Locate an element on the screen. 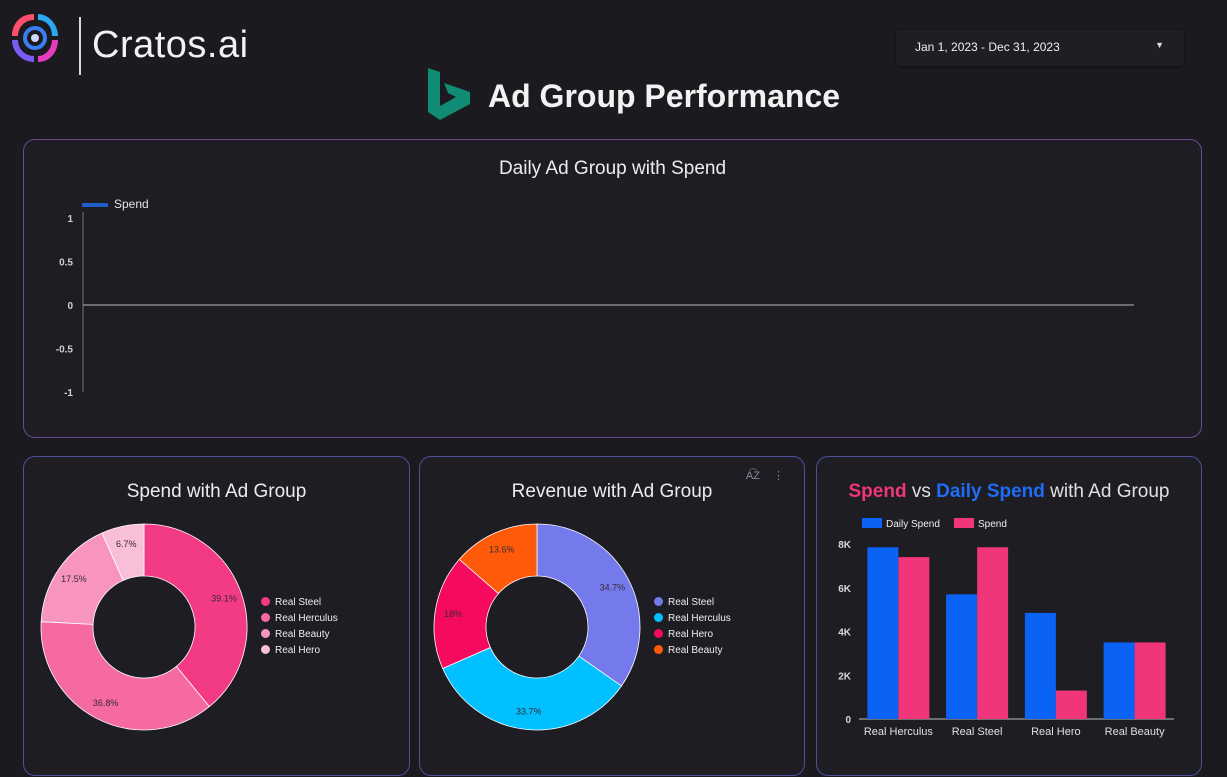  y-tick-label: -0.5 is located at coordinates (65, 350).